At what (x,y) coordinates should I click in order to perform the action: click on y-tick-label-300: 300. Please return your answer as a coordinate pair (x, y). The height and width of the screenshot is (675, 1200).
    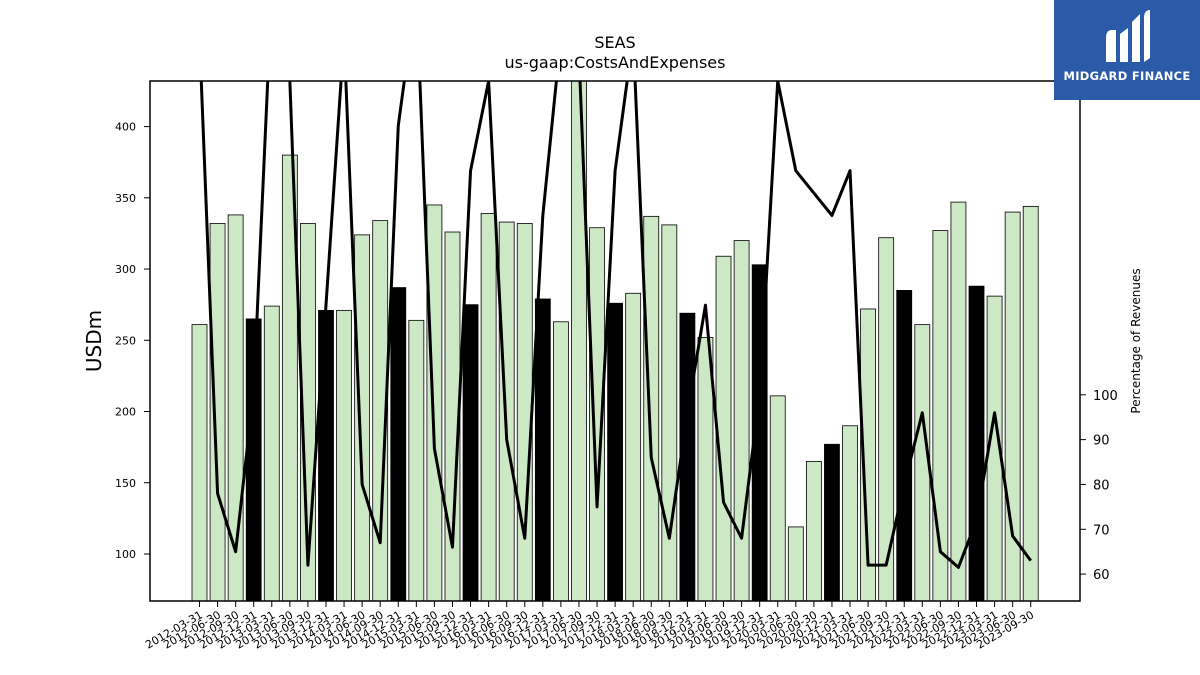
    Looking at the image, I should click on (125, 269).